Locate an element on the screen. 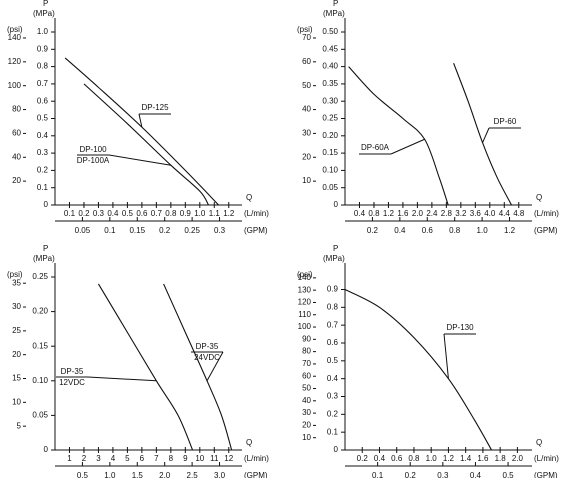 This screenshot has height=478, width=571. y2-tick-label: 110 is located at coordinates (304, 314).